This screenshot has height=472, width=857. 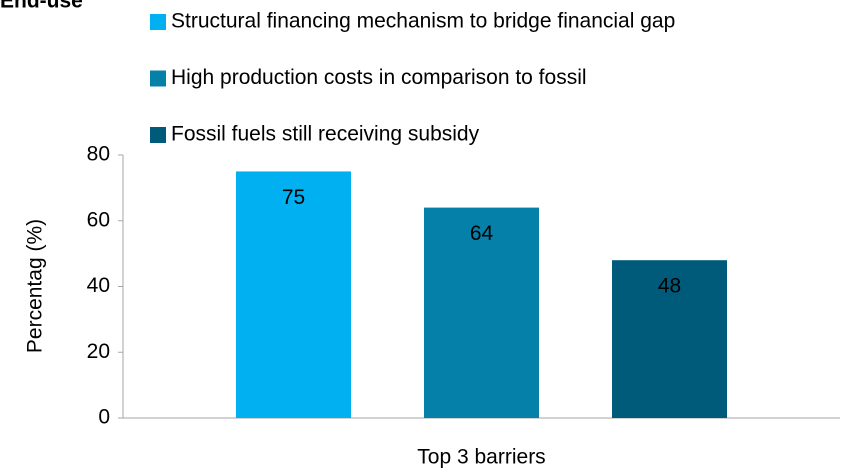 What do you see at coordinates (481, 457) in the screenshot?
I see `x-tick-label: Top 3 barriers` at bounding box center [481, 457].